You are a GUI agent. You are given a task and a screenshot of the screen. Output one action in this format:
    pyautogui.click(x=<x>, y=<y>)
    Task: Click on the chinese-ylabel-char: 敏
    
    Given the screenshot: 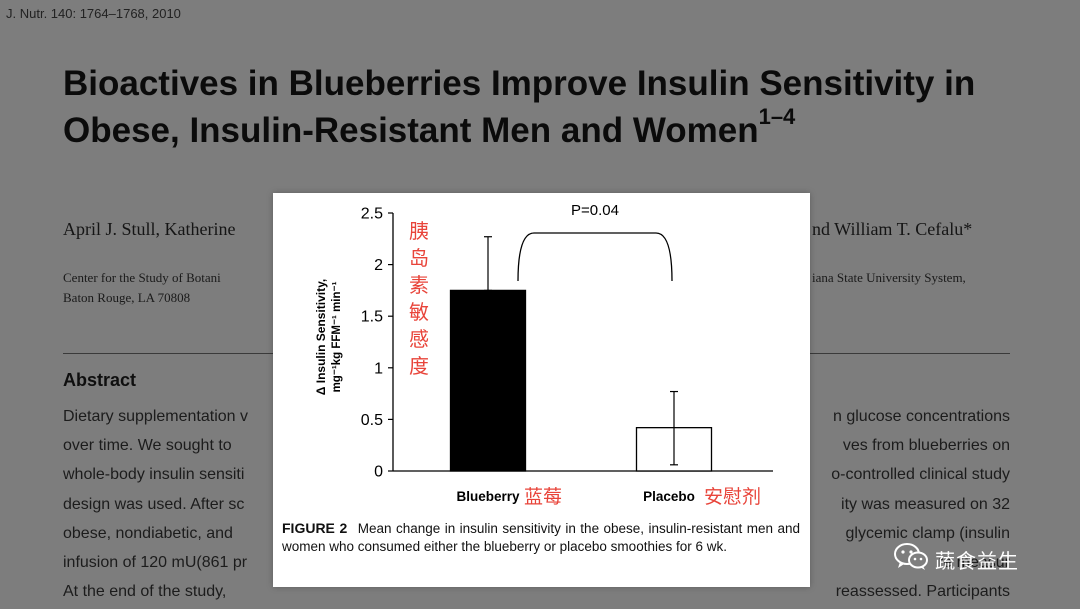 What is the action you would take?
    pyautogui.click(x=419, y=312)
    